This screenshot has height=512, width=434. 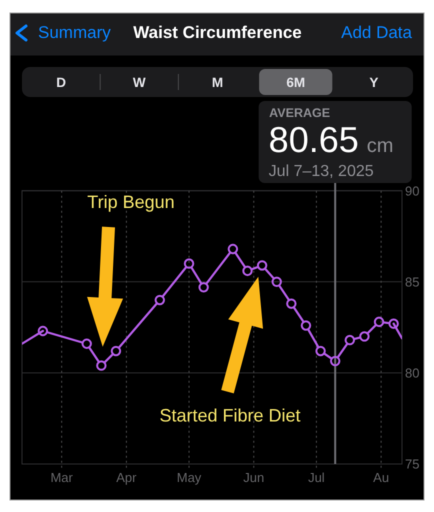 What do you see at coordinates (412, 372) in the screenshot?
I see `y-tick-label: 80` at bounding box center [412, 372].